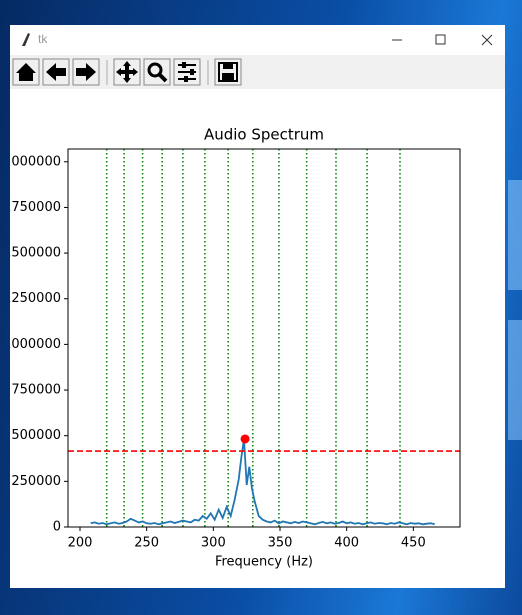 This screenshot has height=615, width=522. What do you see at coordinates (43, 39) in the screenshot?
I see `window-title: tk` at bounding box center [43, 39].